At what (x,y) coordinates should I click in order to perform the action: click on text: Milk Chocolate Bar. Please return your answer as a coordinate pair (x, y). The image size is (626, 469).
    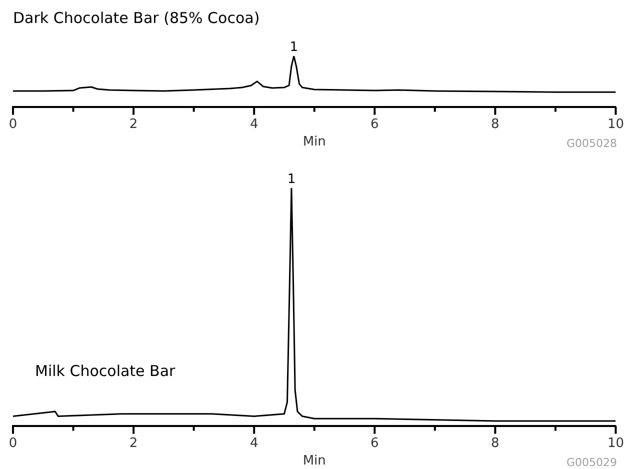
    Looking at the image, I should click on (105, 371).